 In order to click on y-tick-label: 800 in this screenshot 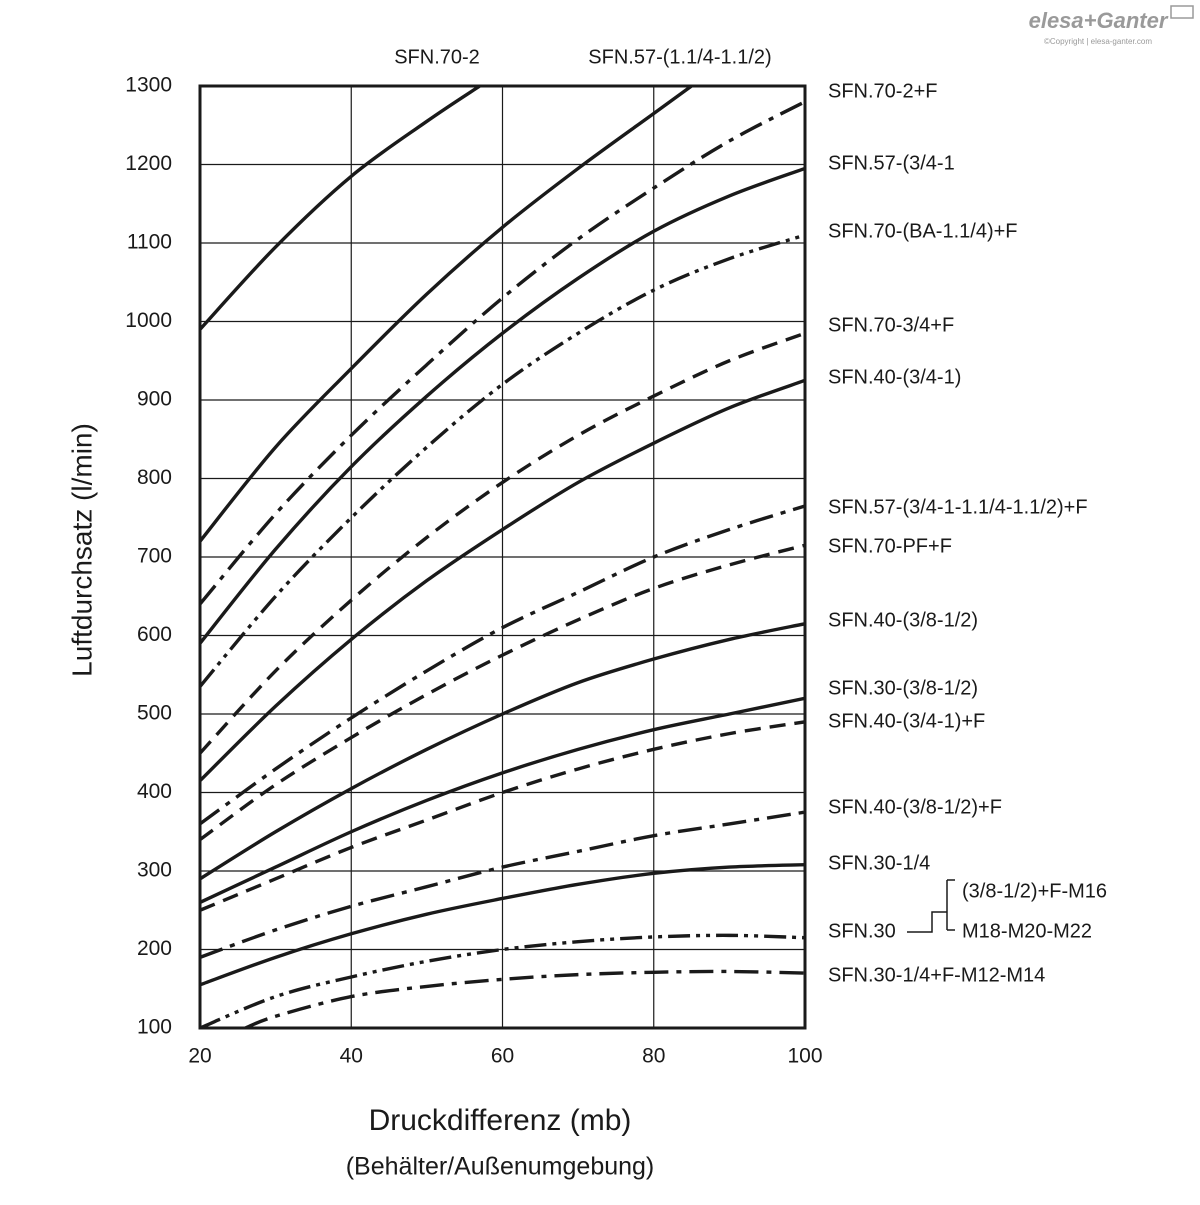, I will do `click(154, 477)`.